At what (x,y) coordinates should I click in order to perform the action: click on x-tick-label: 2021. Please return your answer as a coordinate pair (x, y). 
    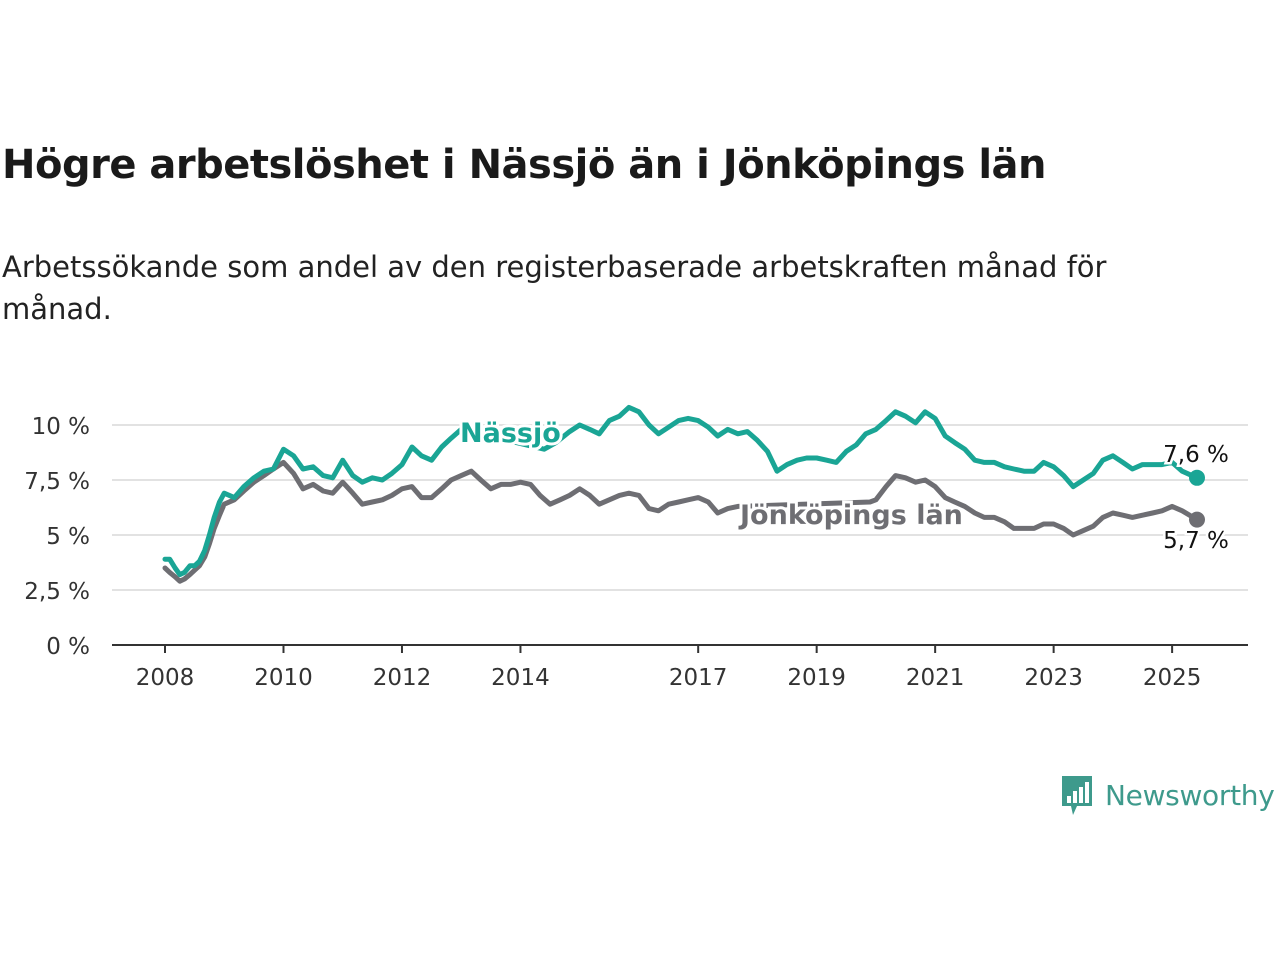
    Looking at the image, I should click on (935, 678).